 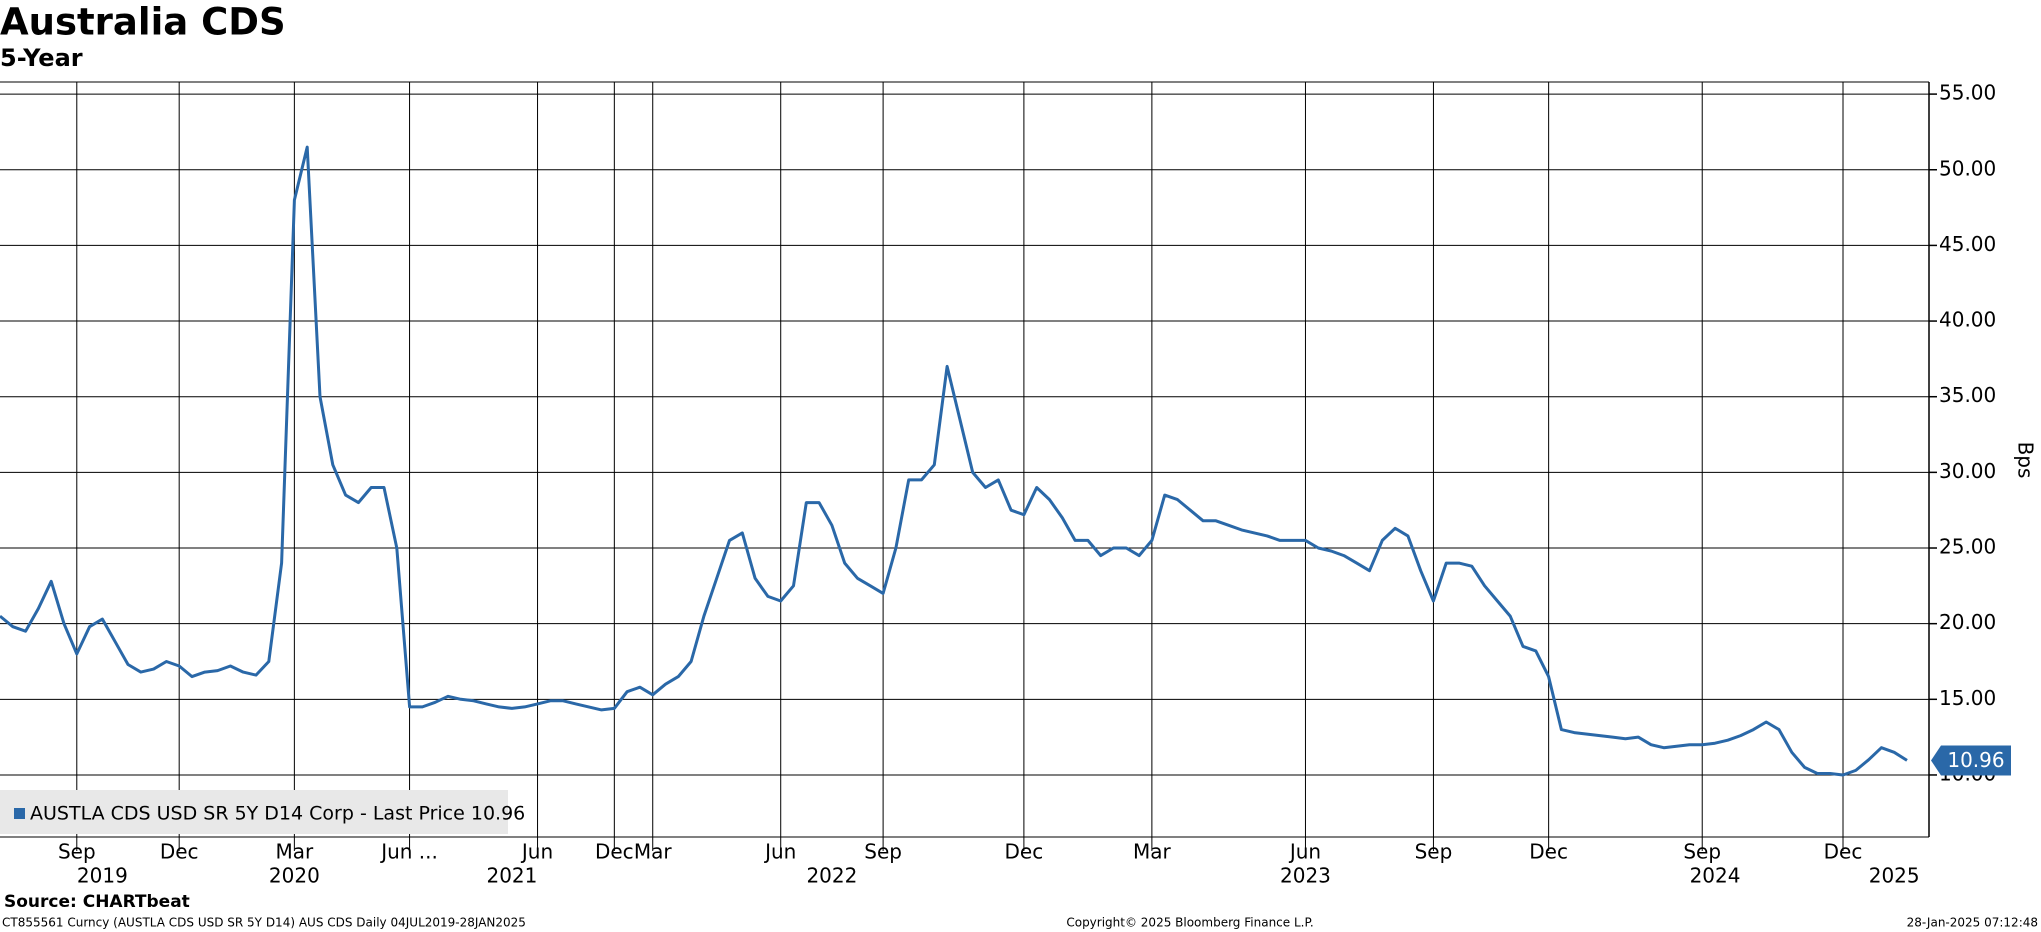 What do you see at coordinates (19, 813) in the screenshot?
I see `legend-swatch` at bounding box center [19, 813].